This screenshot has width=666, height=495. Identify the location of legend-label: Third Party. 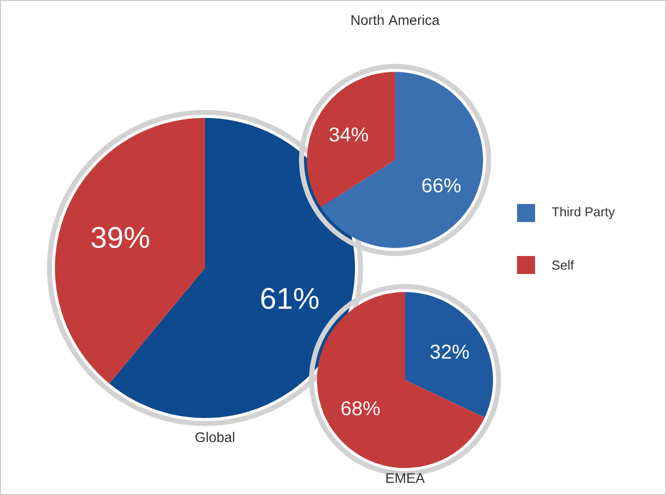
(583, 213).